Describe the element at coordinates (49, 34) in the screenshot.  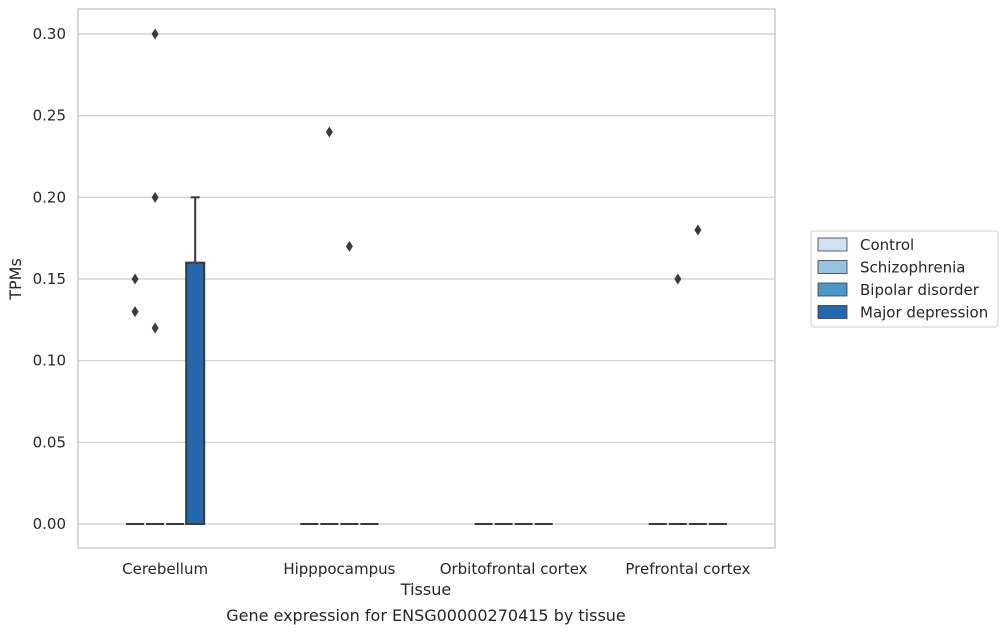
I see `y-tick-label: 0.30` at that location.